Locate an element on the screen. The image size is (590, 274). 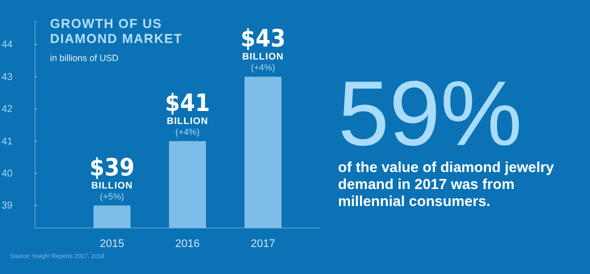
y-tick-label: 41 is located at coordinates (7, 142).